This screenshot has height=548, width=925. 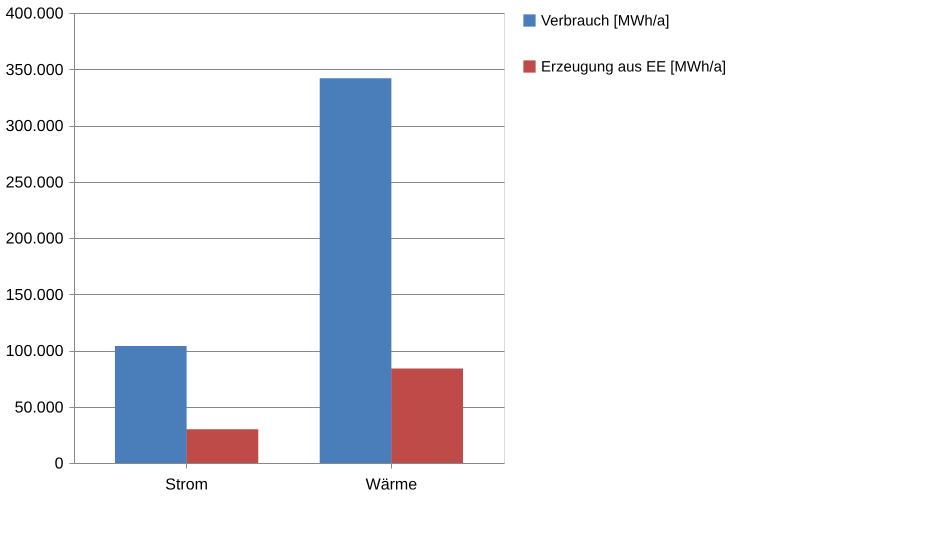 I want to click on y-tick-label: 250.000, so click(x=35, y=183).